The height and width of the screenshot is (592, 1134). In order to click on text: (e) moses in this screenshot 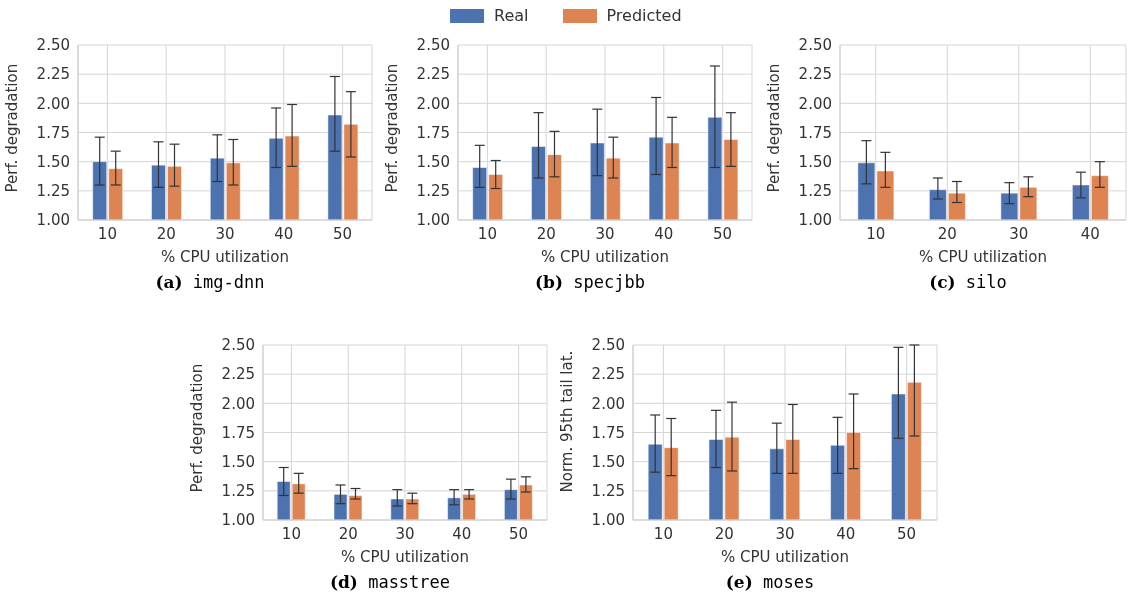, I will do `click(770, 582)`.